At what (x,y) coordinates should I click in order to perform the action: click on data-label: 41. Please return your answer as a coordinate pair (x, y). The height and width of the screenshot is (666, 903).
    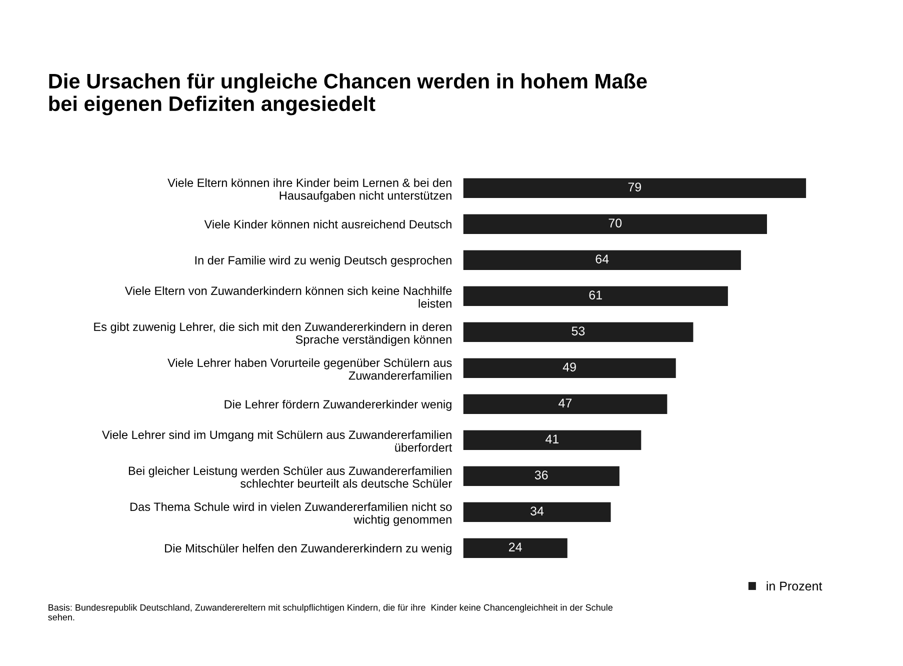
    Looking at the image, I should click on (552, 439).